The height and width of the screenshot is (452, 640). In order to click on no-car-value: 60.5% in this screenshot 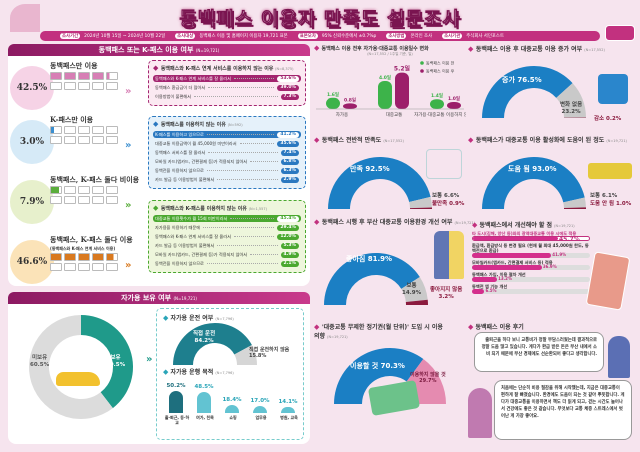, I will do `click(40, 364)`.